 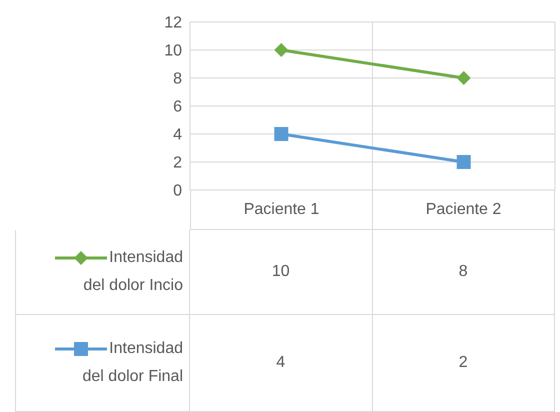 What do you see at coordinates (282, 210) in the screenshot?
I see `x-tick-label: Paciente 1` at bounding box center [282, 210].